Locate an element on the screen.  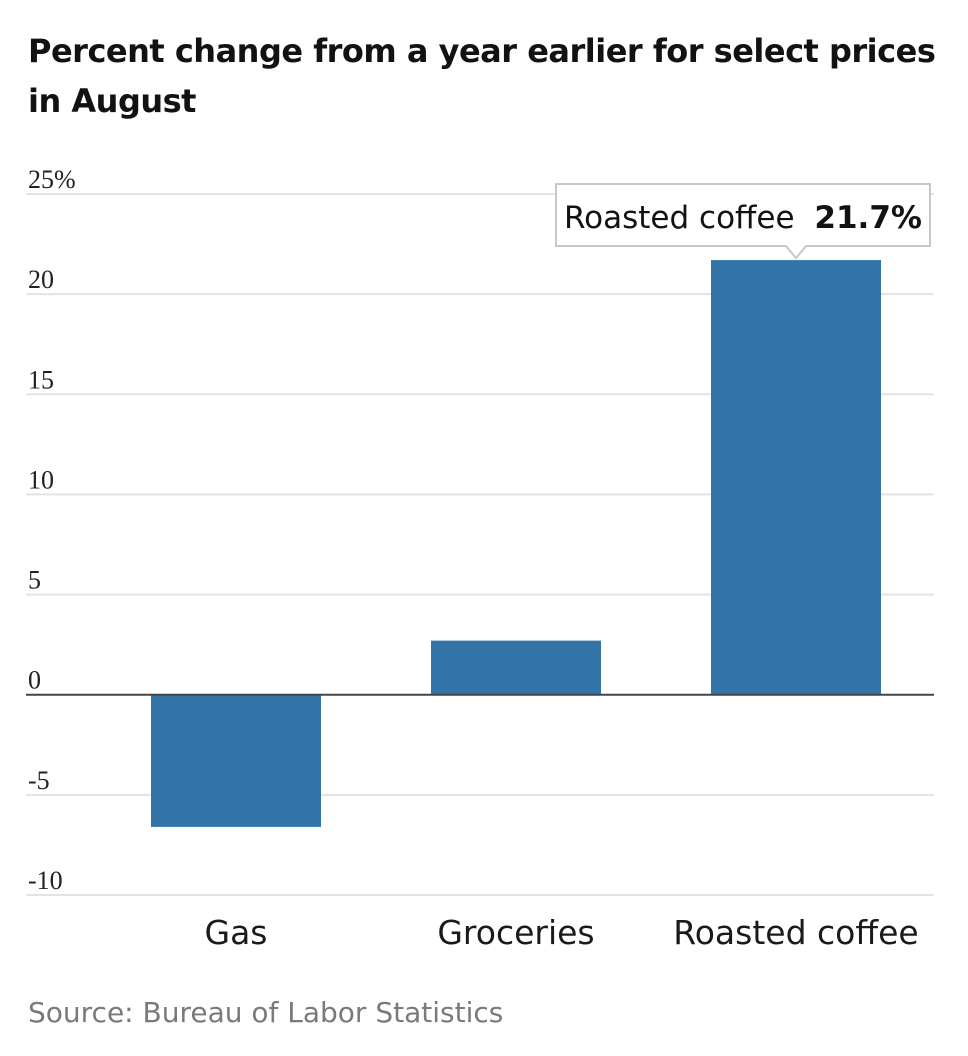
x-category-label: Roasted coffee is located at coordinates (795, 932).